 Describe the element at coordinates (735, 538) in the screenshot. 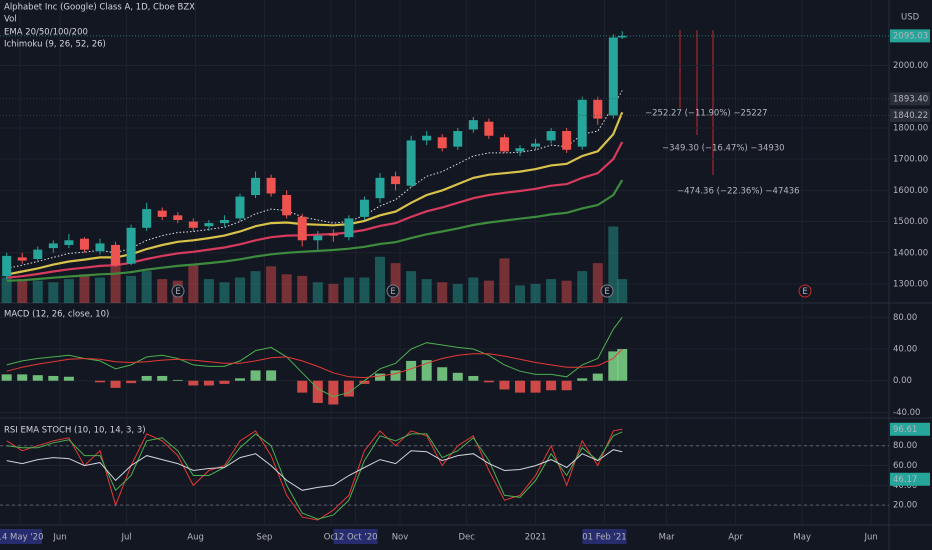

I see `x-tick-label: Apr` at that location.